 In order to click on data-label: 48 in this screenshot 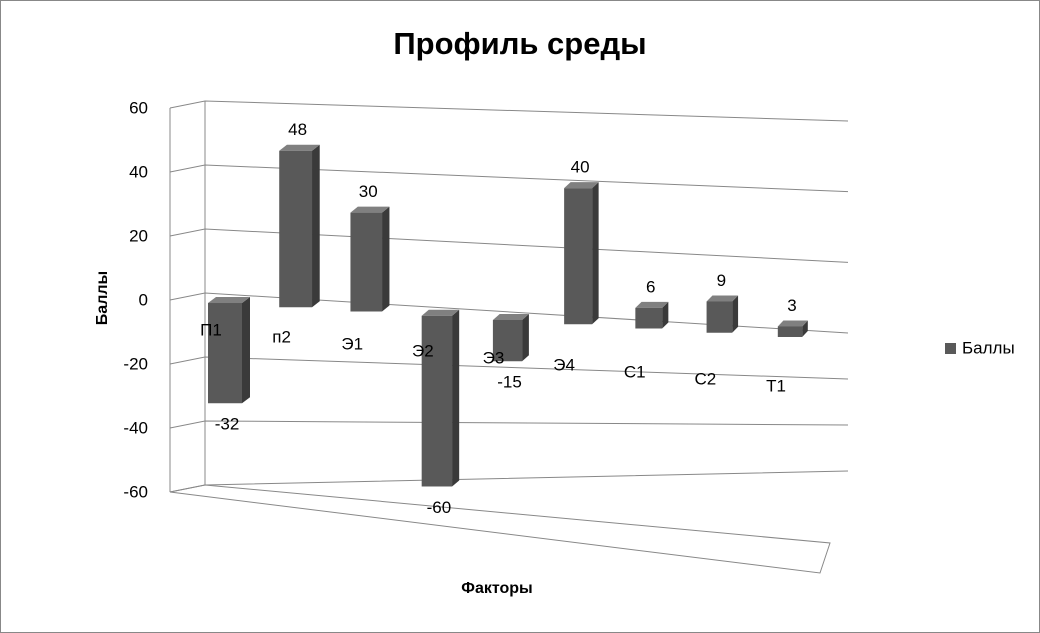, I will do `click(297, 129)`.